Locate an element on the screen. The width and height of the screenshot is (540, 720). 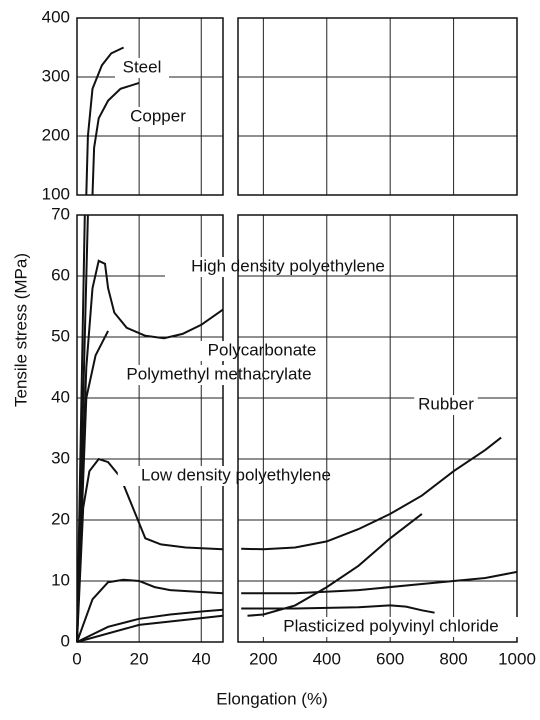
x-axis-label: Elongation (%) is located at coordinates (272, 698).